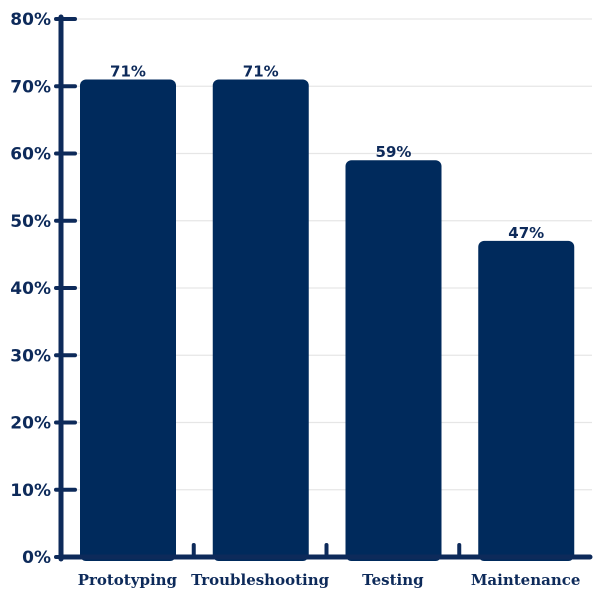  I want to click on data-label: 59%, so click(394, 152).